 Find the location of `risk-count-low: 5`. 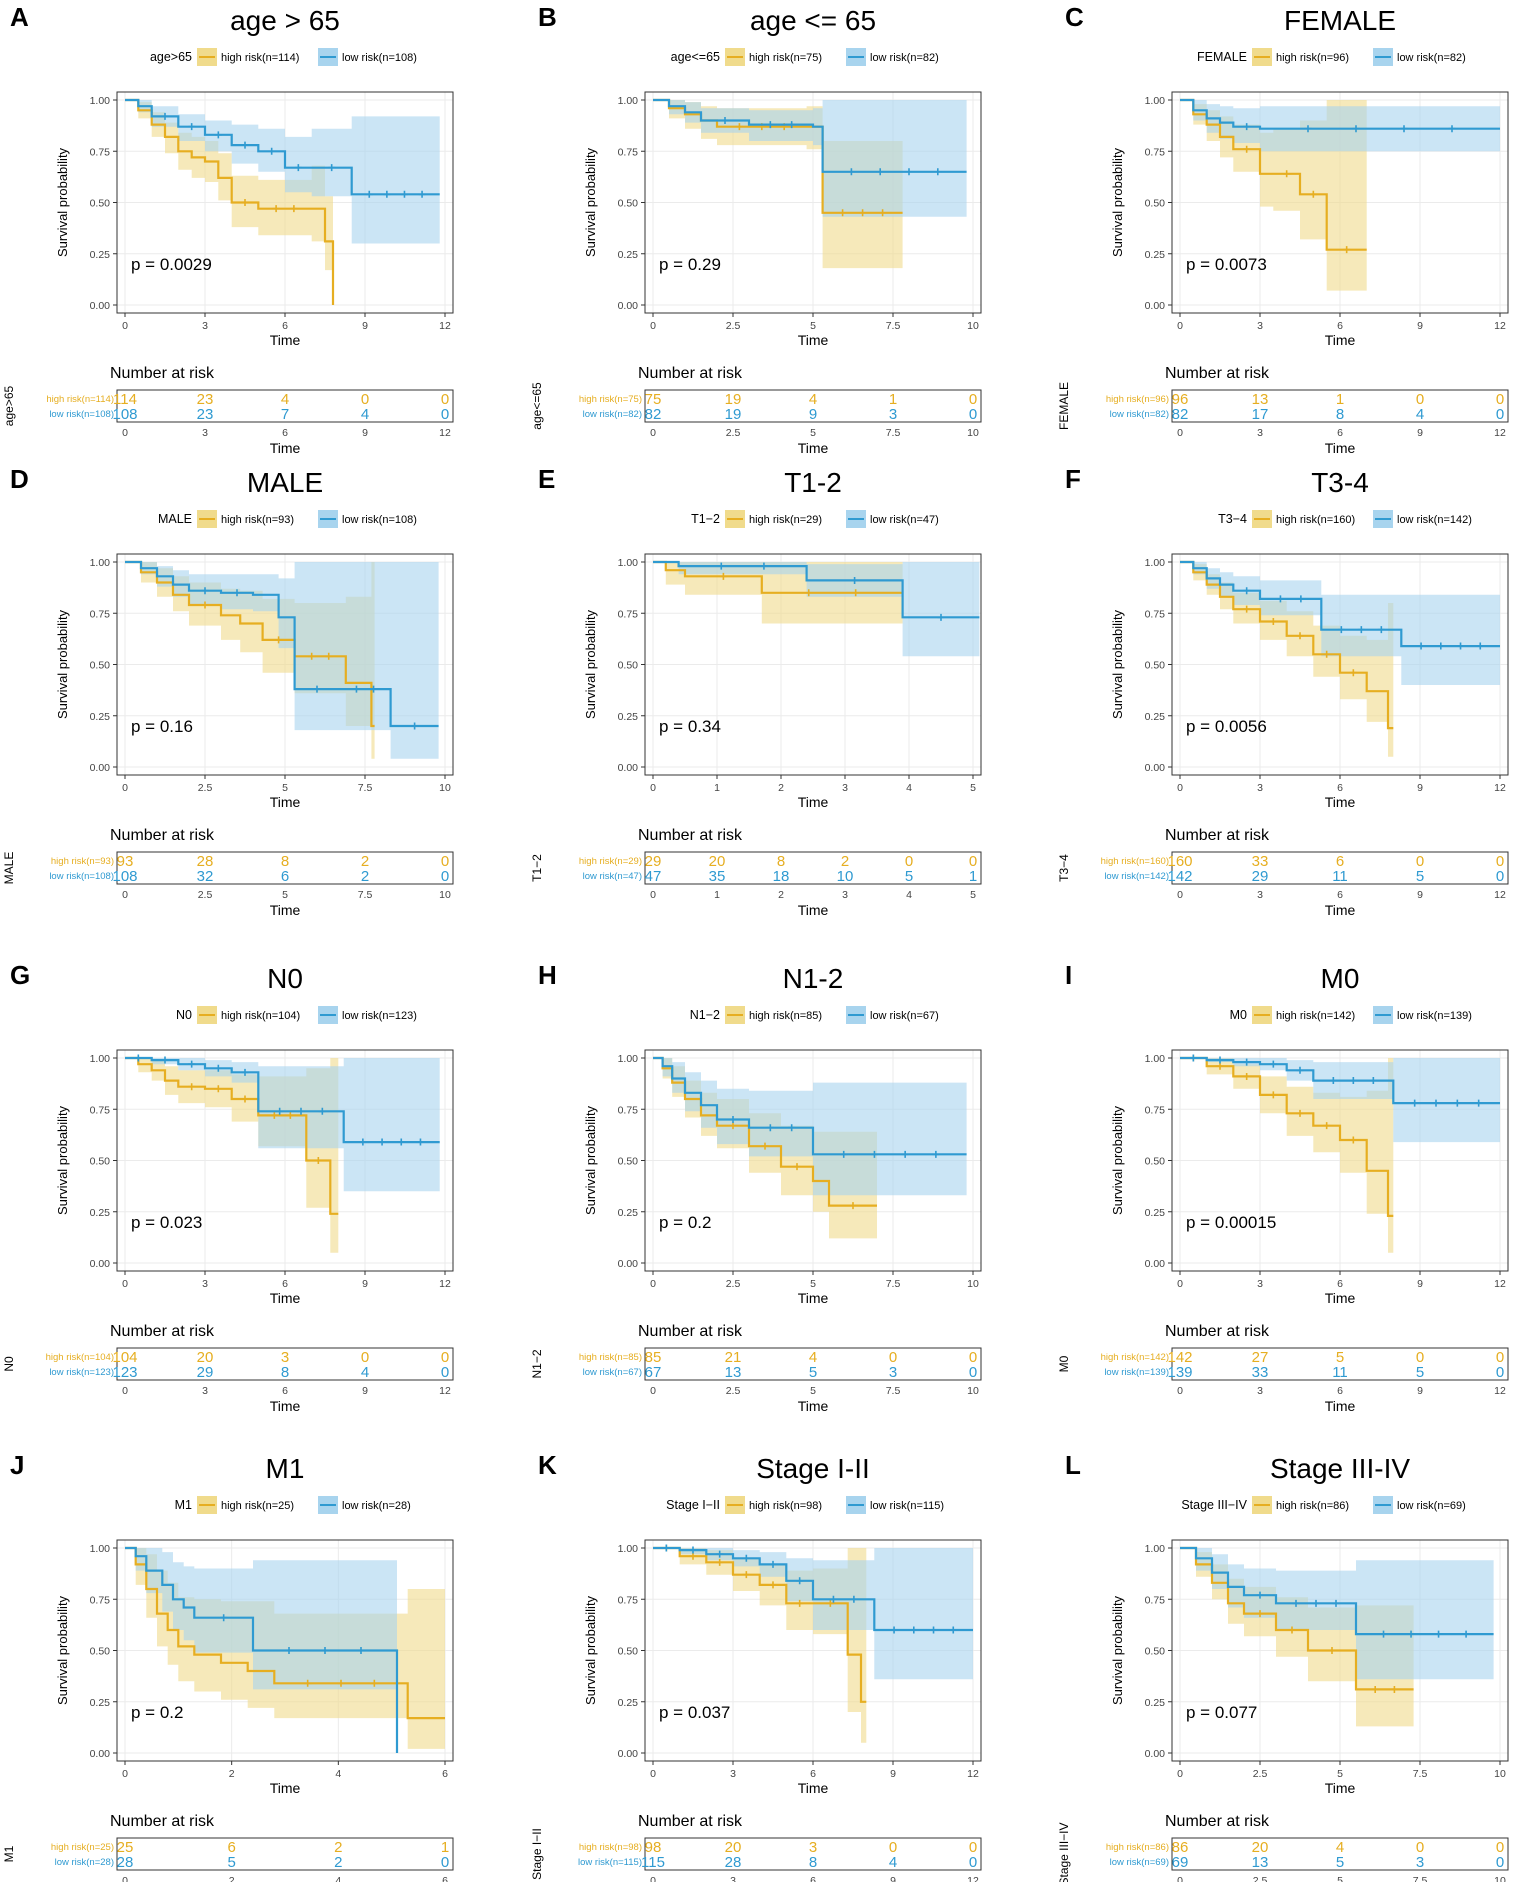

risk-count-low: 5 is located at coordinates (909, 876).